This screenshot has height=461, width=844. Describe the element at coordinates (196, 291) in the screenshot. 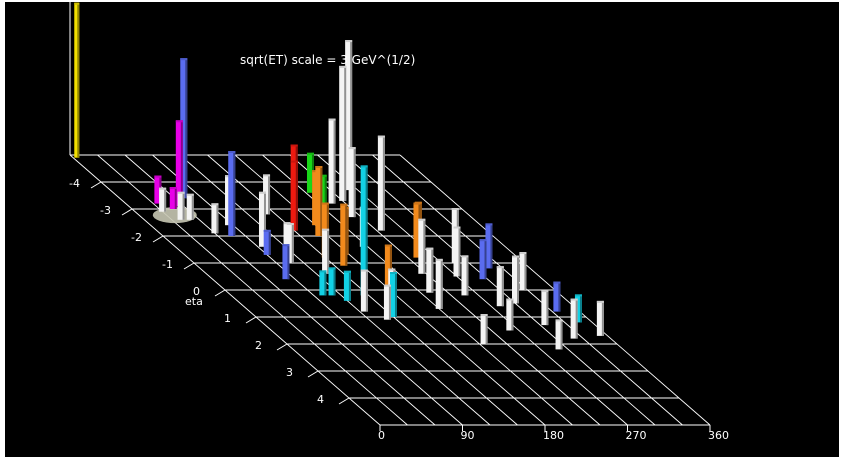

I see `eta-tick-label: 0` at that location.